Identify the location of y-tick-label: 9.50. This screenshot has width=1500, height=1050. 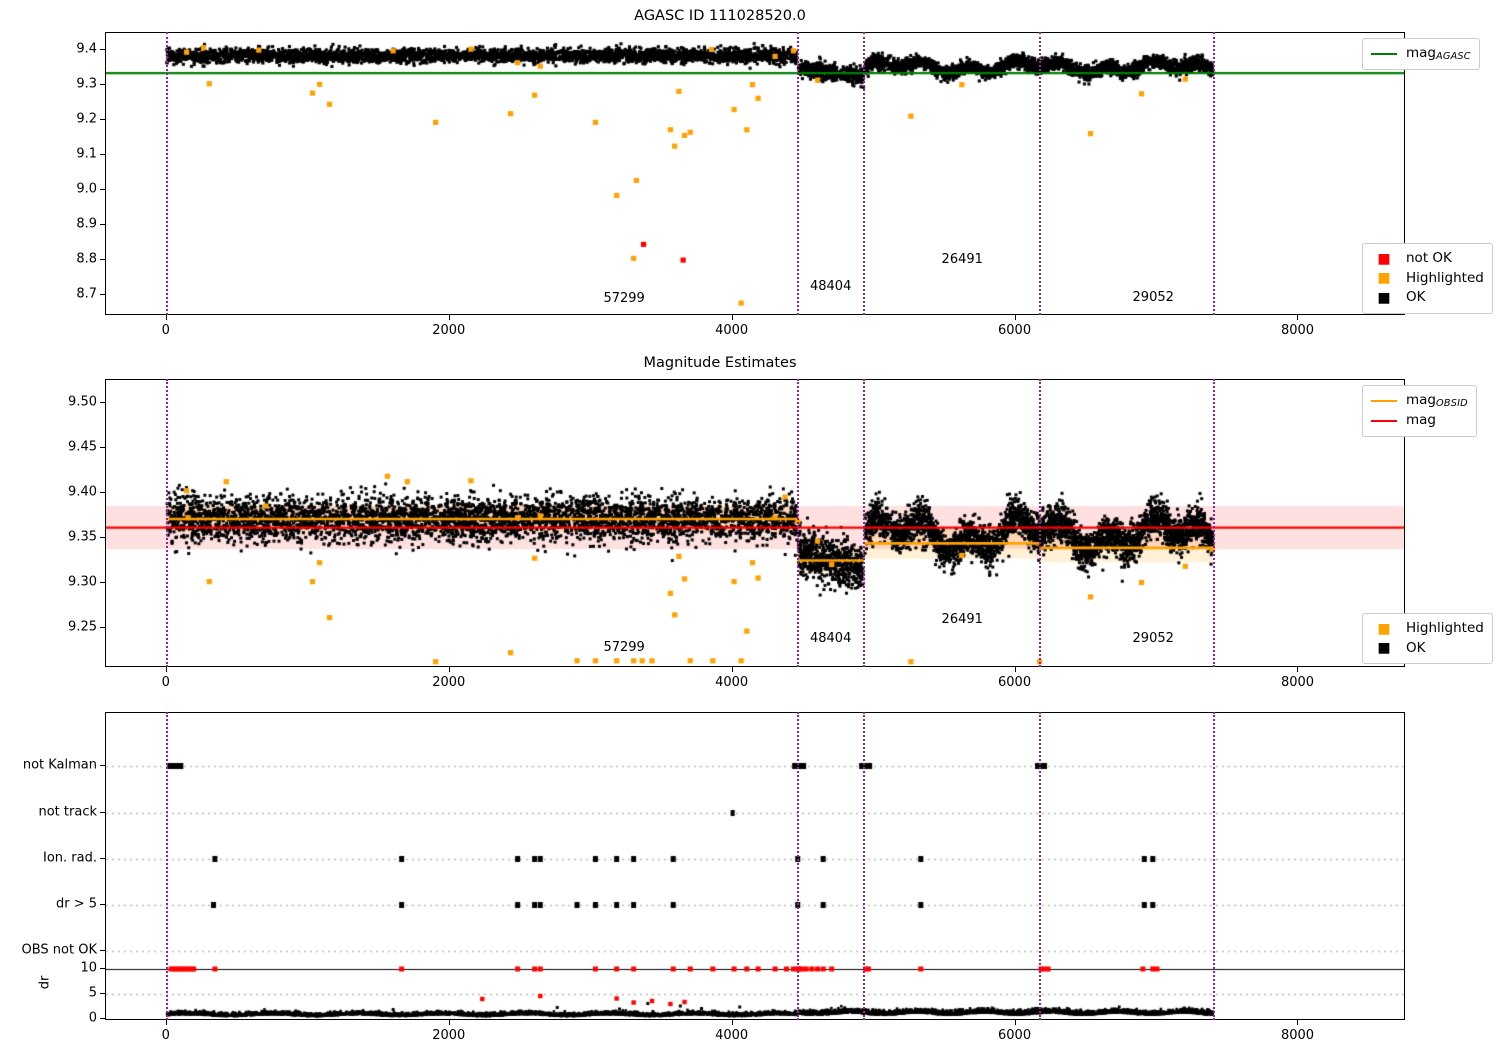
(82, 401).